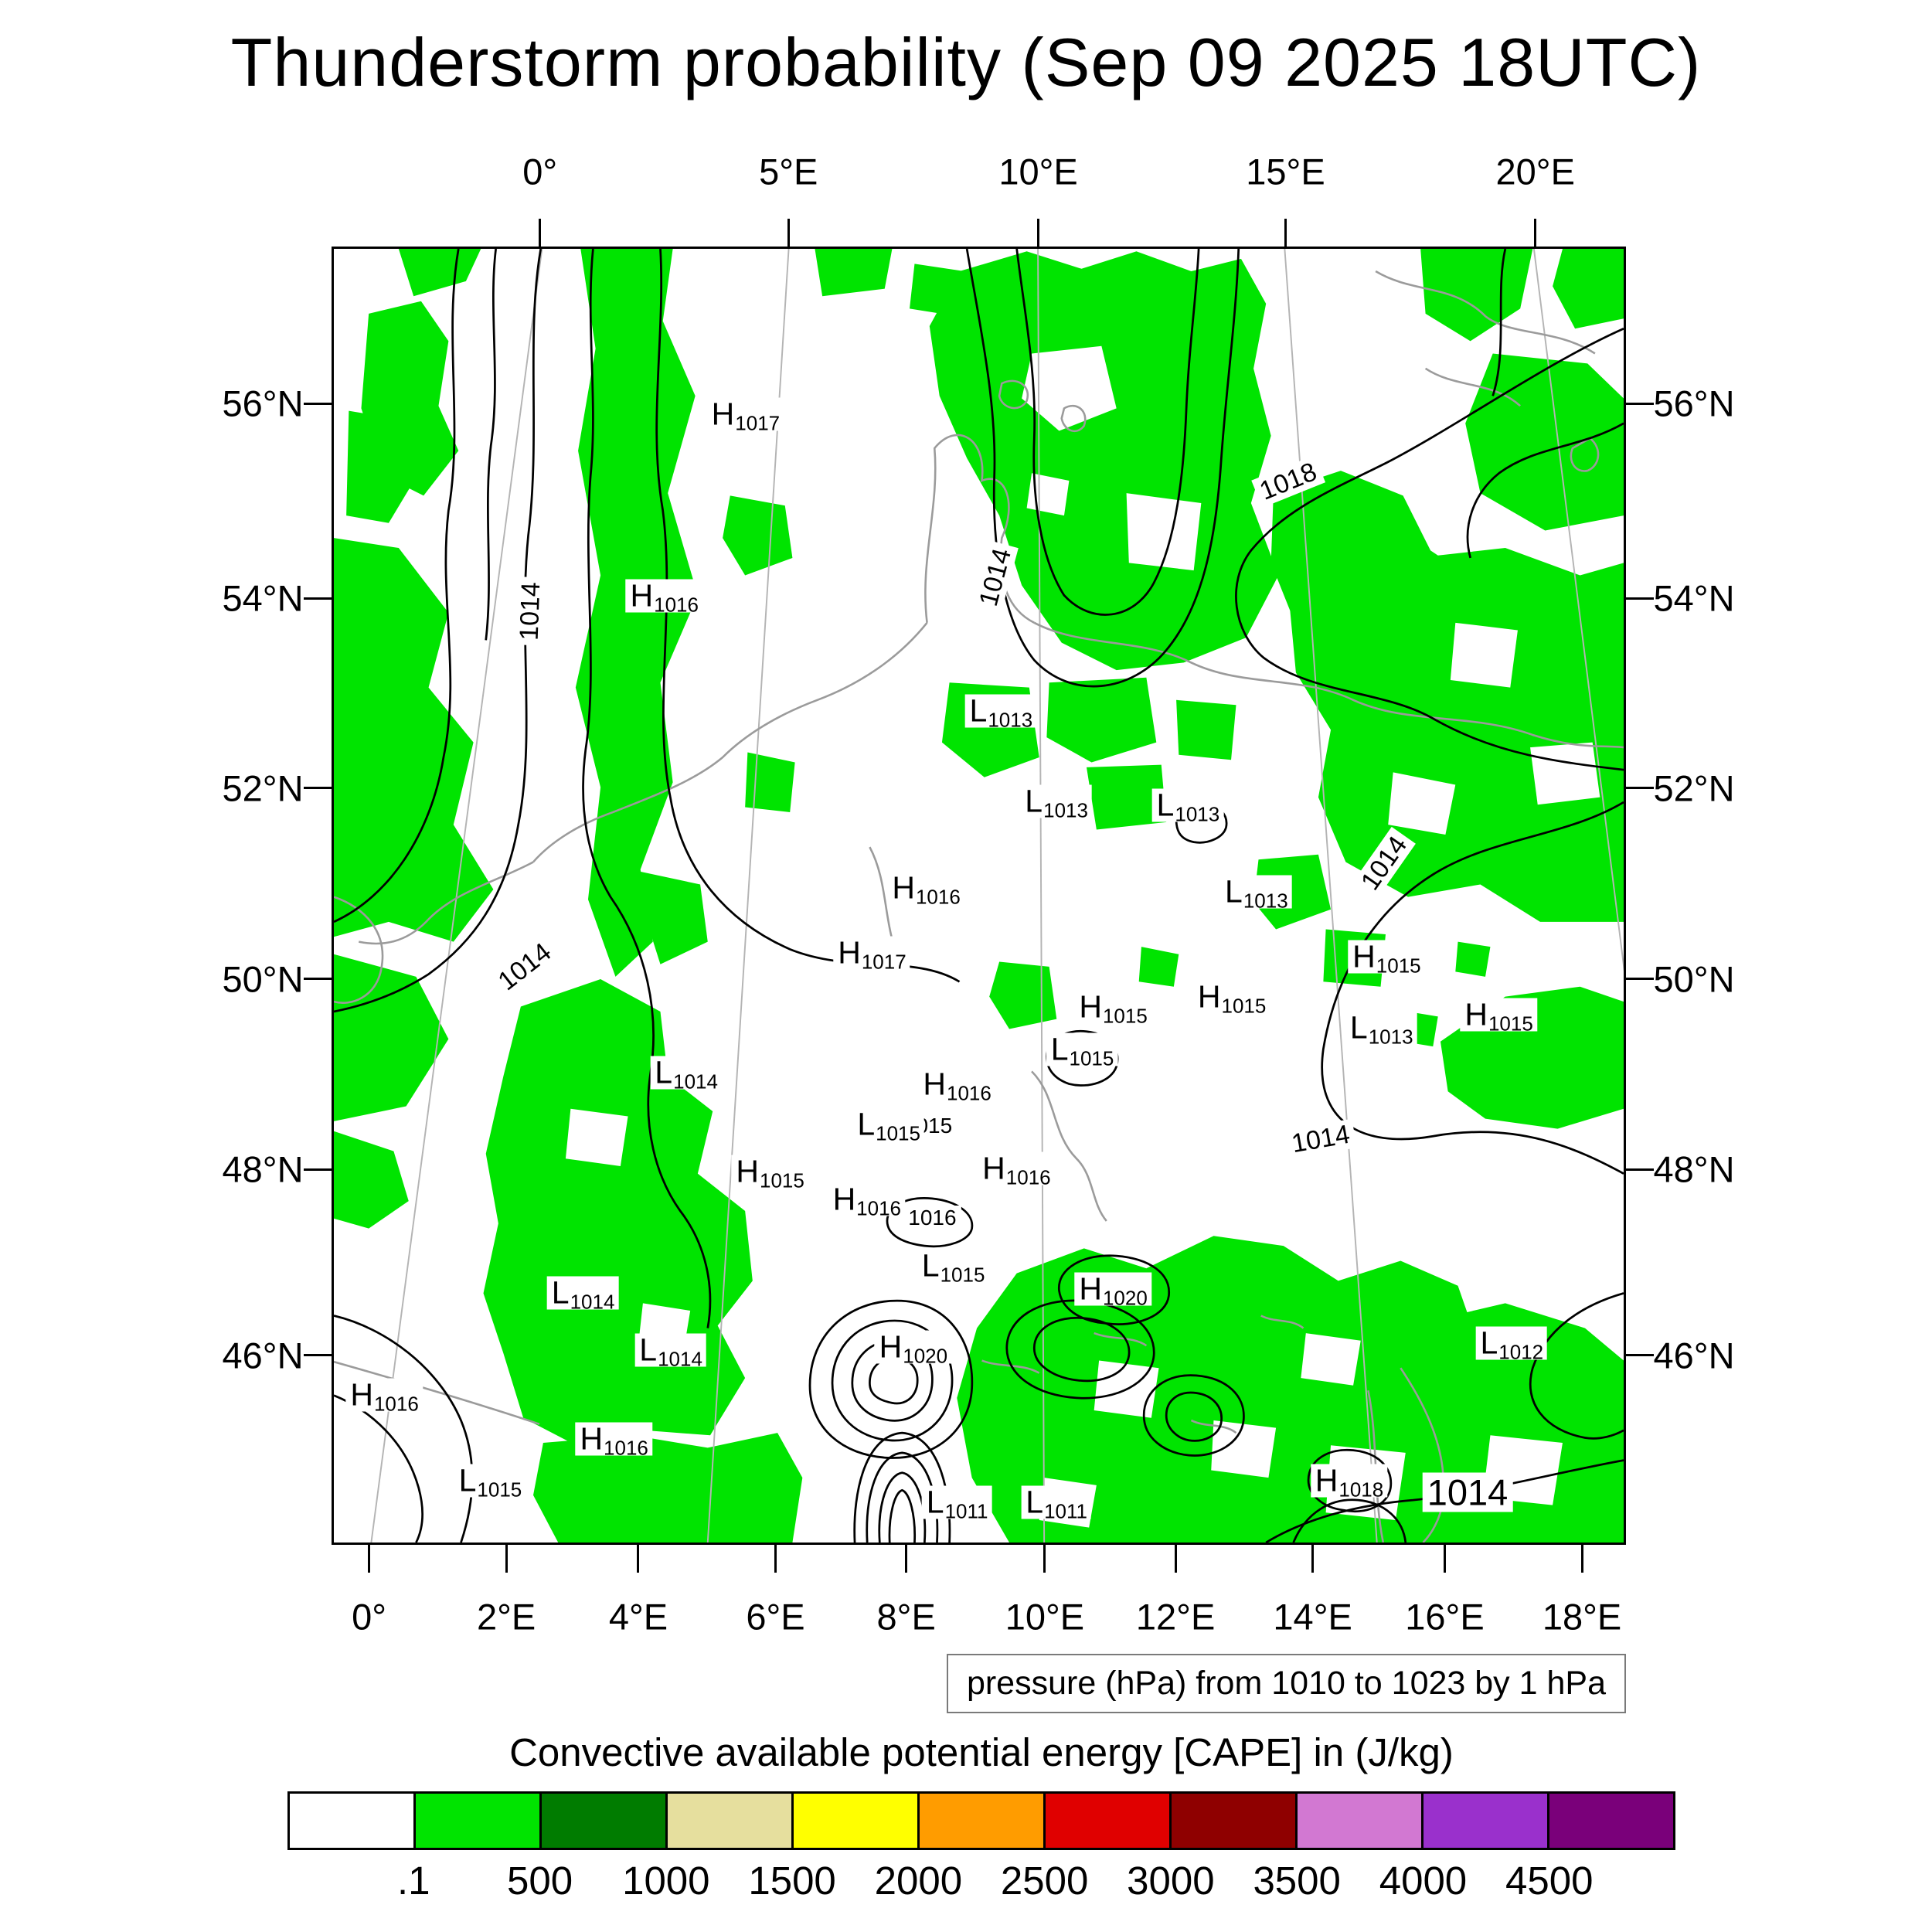  What do you see at coordinates (666, 1881) in the screenshot?
I see `colorbar-tick-label: 1000` at bounding box center [666, 1881].